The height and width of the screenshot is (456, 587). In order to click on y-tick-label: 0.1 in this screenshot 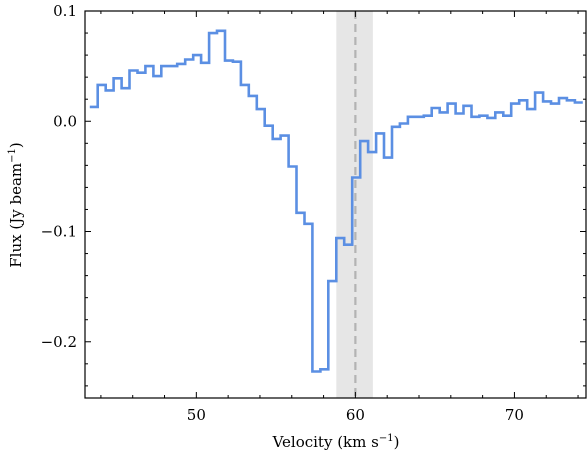, I will do `click(65, 11)`.